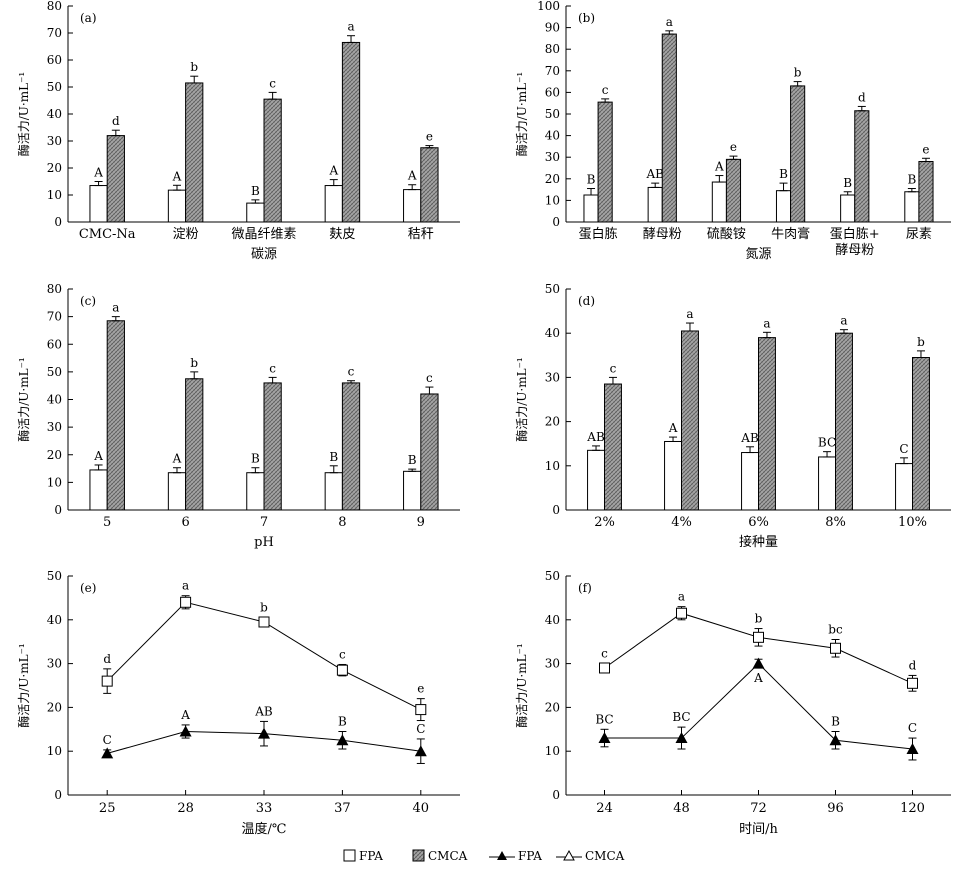 The width and height of the screenshot is (957, 873). What do you see at coordinates (88, 18) in the screenshot?
I see `panel-tag: (a)` at bounding box center [88, 18].